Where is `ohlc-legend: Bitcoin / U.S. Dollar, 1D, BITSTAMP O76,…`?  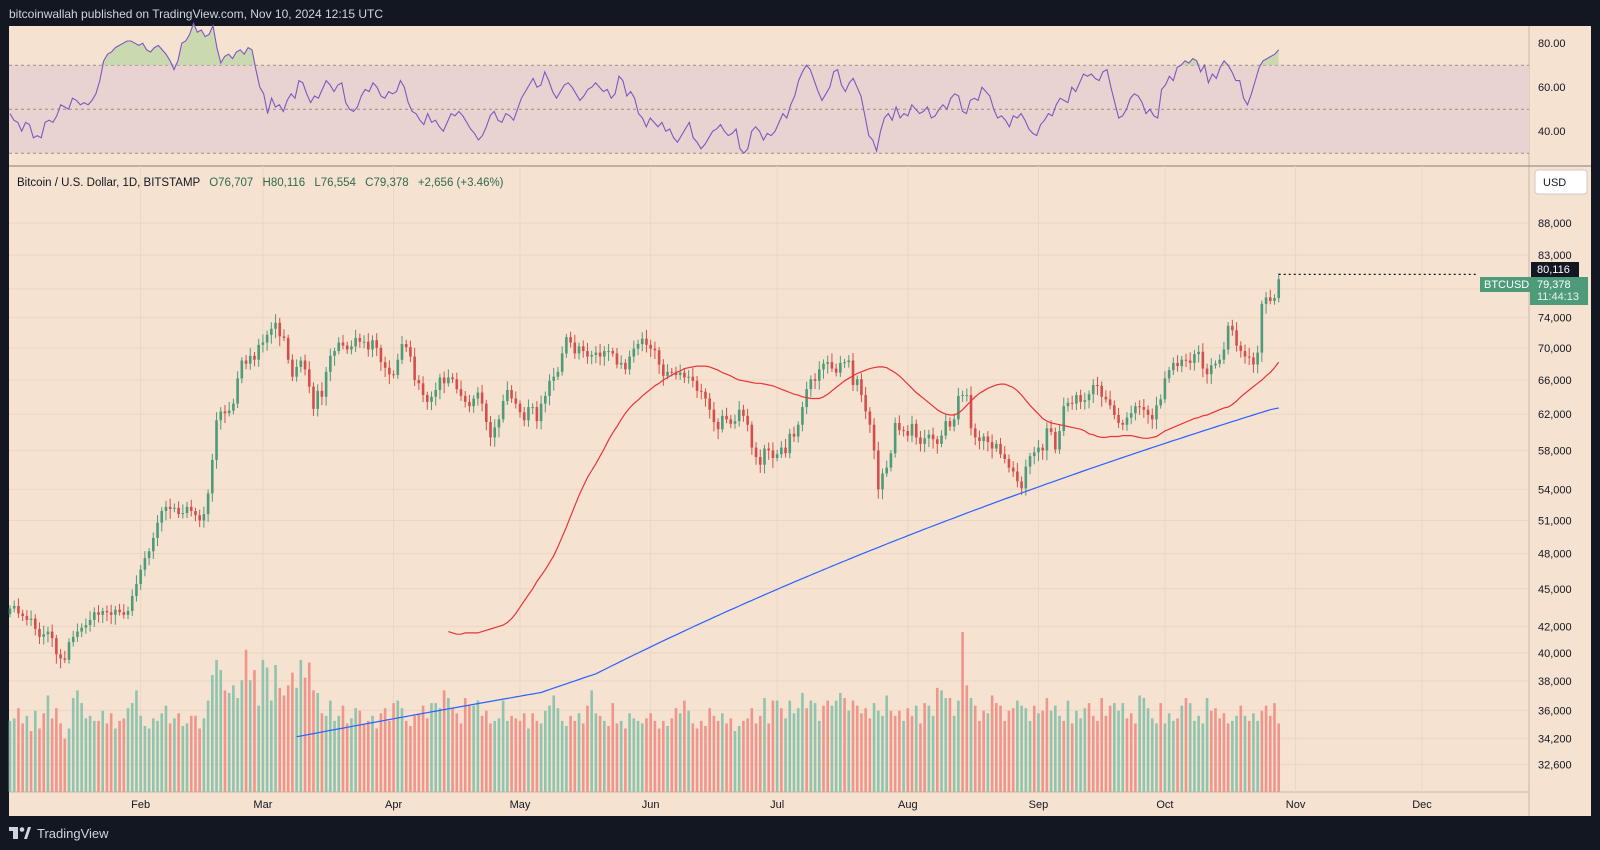
ohlc-legend: Bitcoin / U.S. Dollar, 1D, BITSTAMP O76,… is located at coordinates (260, 183).